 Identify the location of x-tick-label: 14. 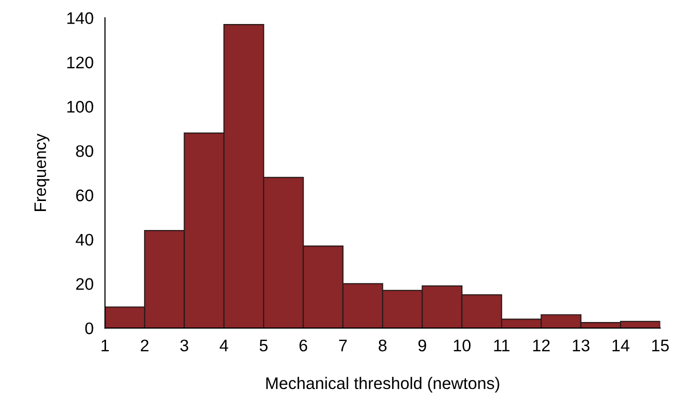
(621, 346).